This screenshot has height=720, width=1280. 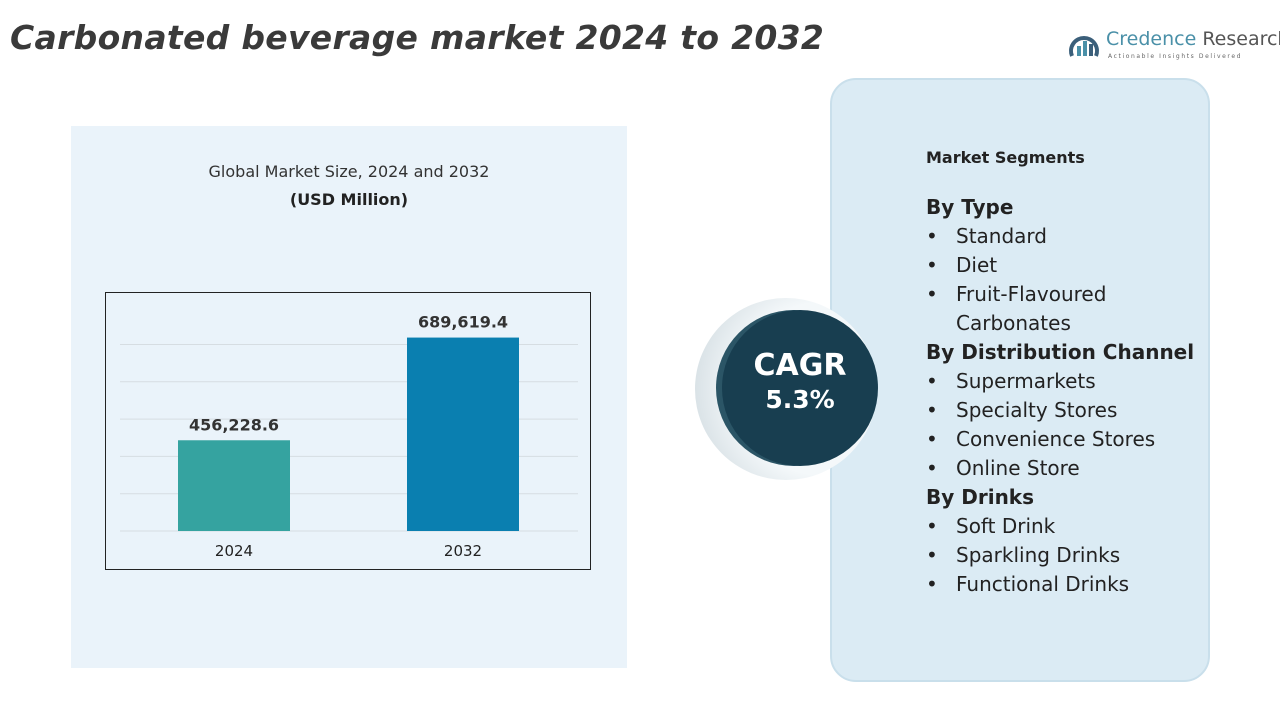 I want to click on segment-group-title: By Drinks, so click(x=980, y=497).